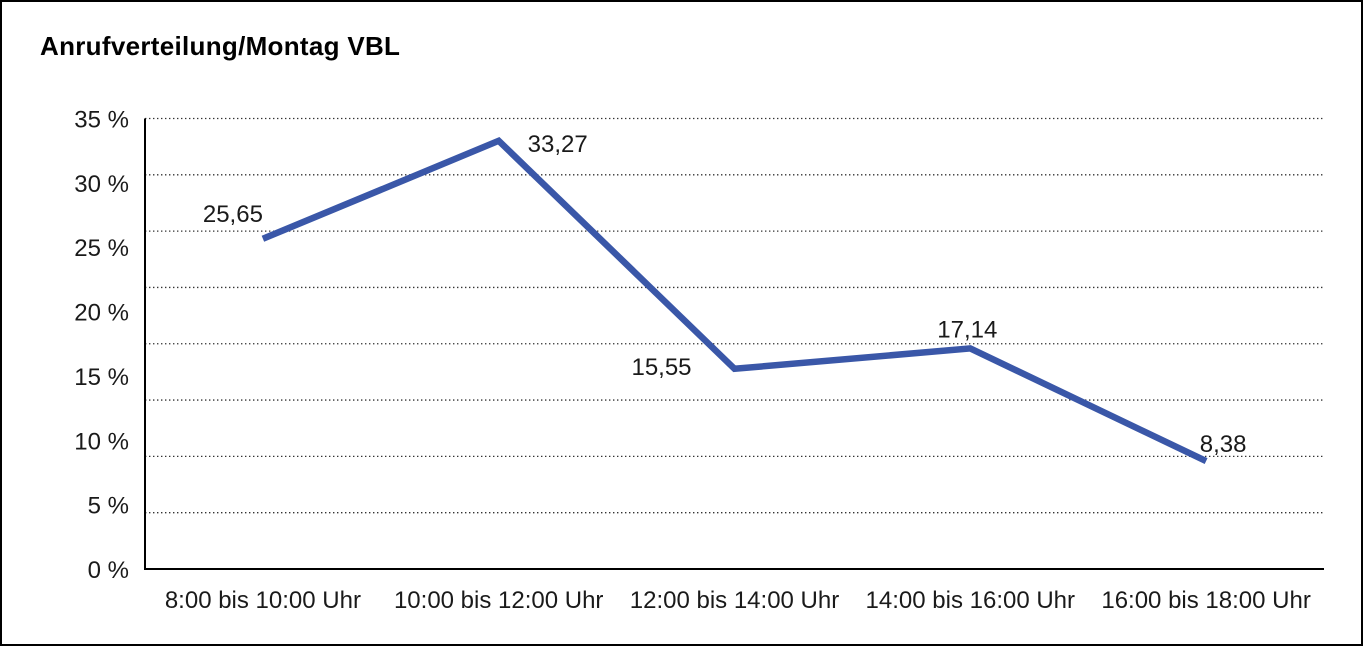  What do you see at coordinates (101, 248) in the screenshot?
I see `y-tick-label: 25 %` at bounding box center [101, 248].